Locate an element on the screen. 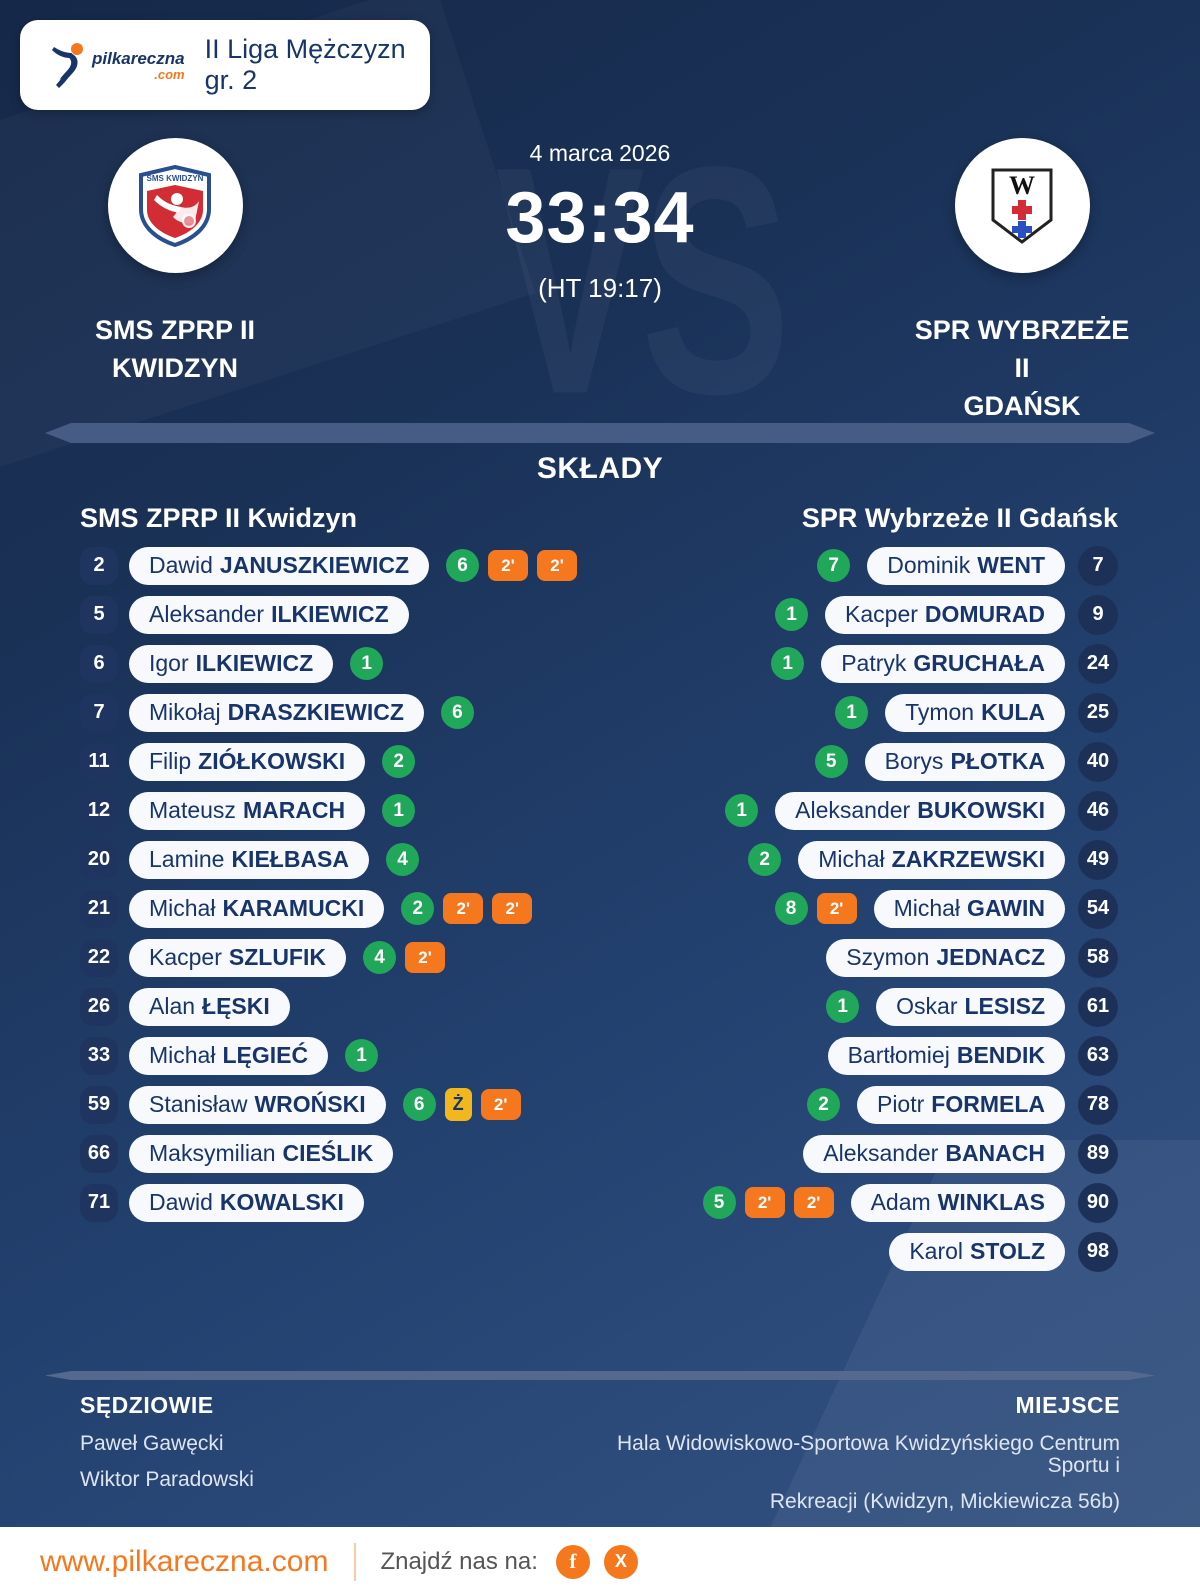 The image size is (1200, 1596). handball-player-icon is located at coordinates (67, 65).